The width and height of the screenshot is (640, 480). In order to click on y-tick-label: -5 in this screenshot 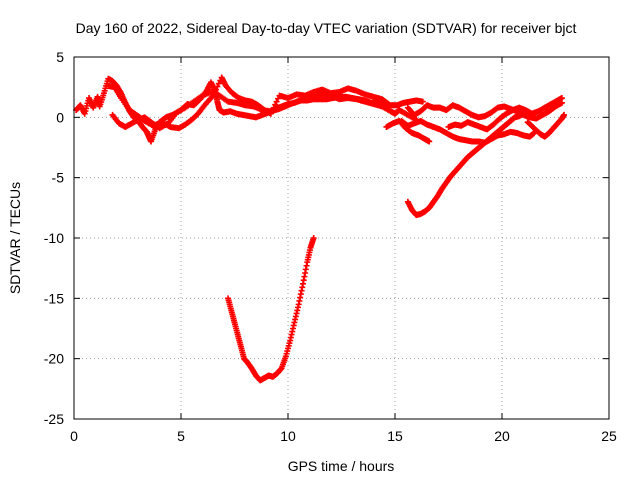, I will do `click(58, 178)`.